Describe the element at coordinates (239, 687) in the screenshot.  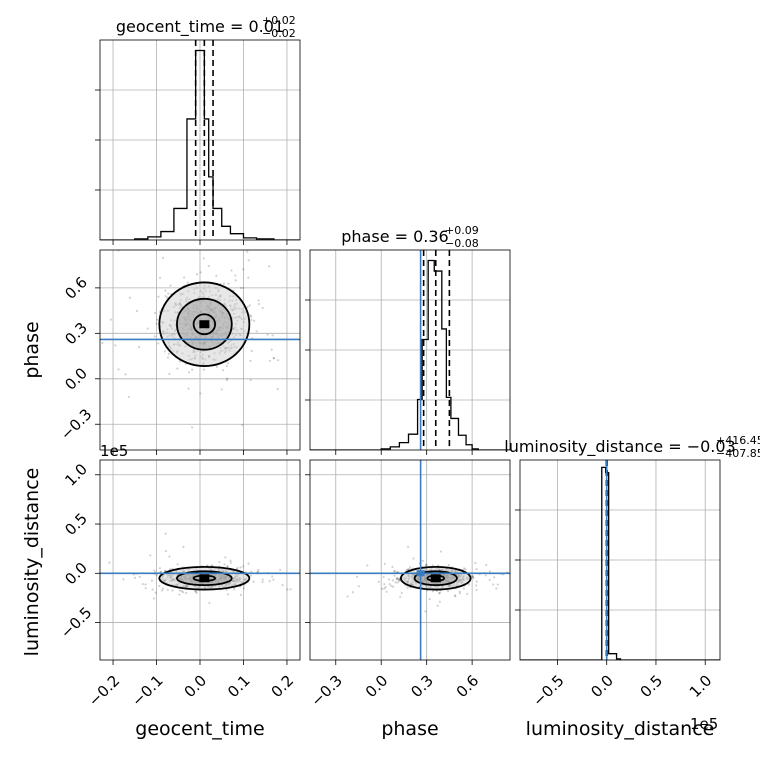
I see `tick-label-x: 0.1` at that location.